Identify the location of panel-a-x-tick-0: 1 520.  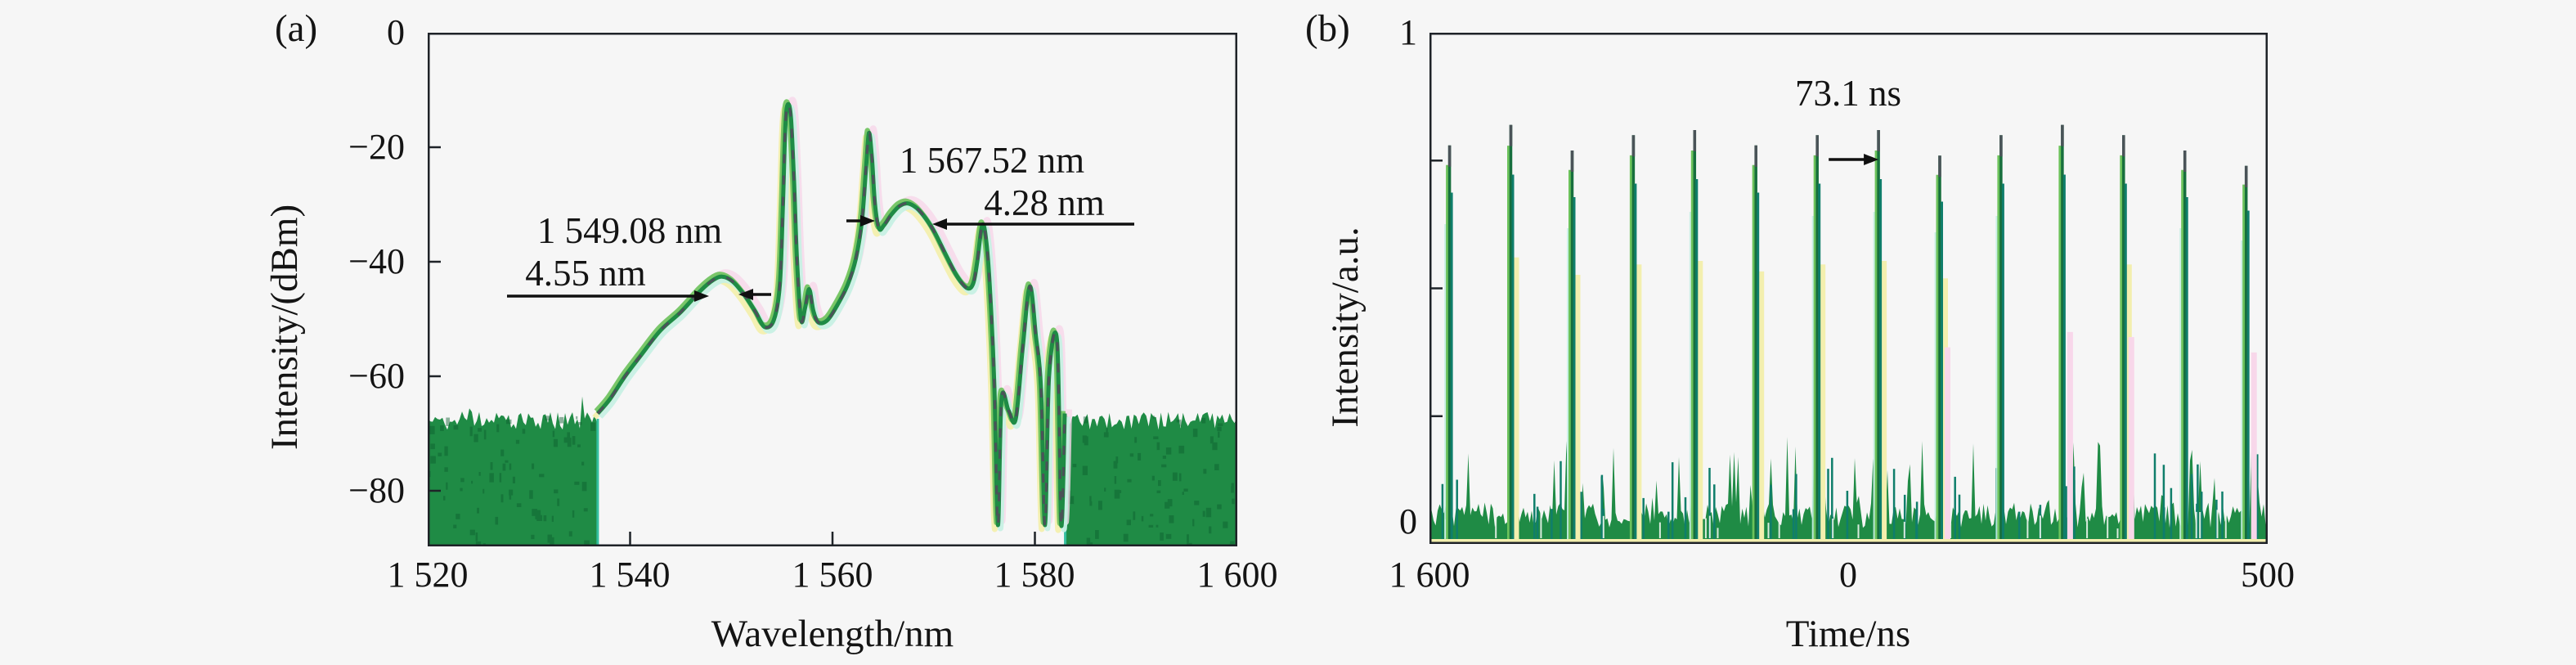
(428, 575).